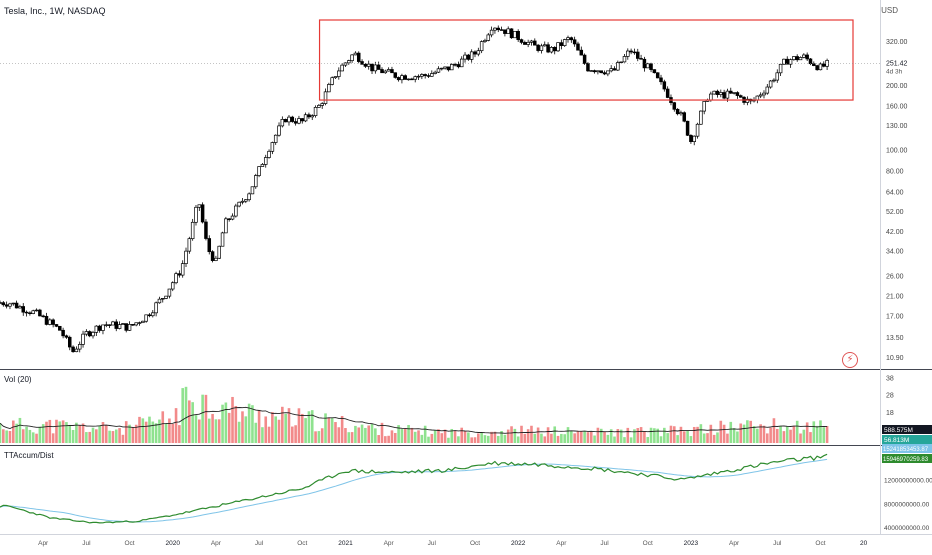 The image size is (932, 555). Describe the element at coordinates (518, 543) in the screenshot. I see `time-axis-label: 2022` at that location.